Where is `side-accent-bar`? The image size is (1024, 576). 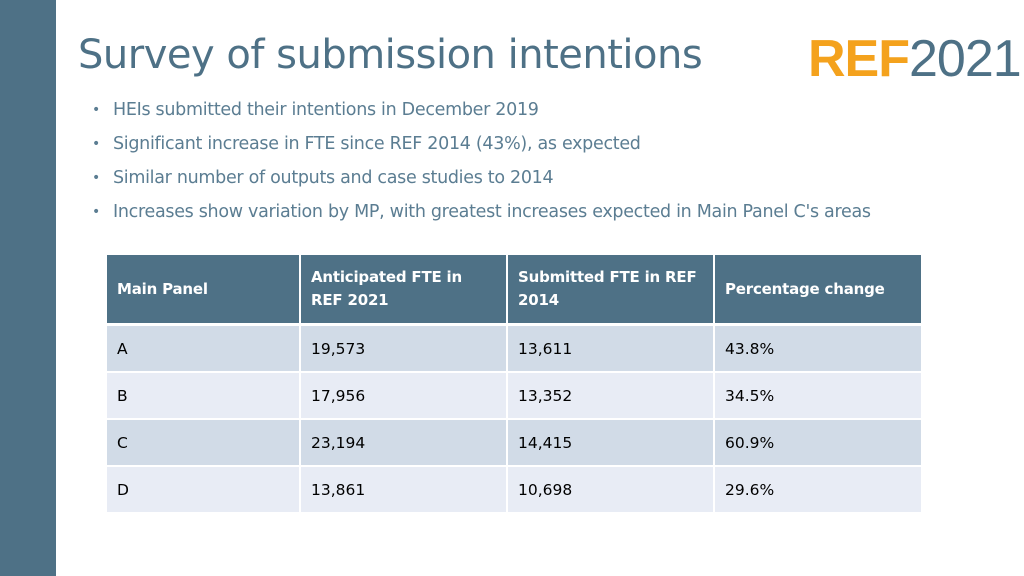 side-accent-bar is located at coordinates (28, 288).